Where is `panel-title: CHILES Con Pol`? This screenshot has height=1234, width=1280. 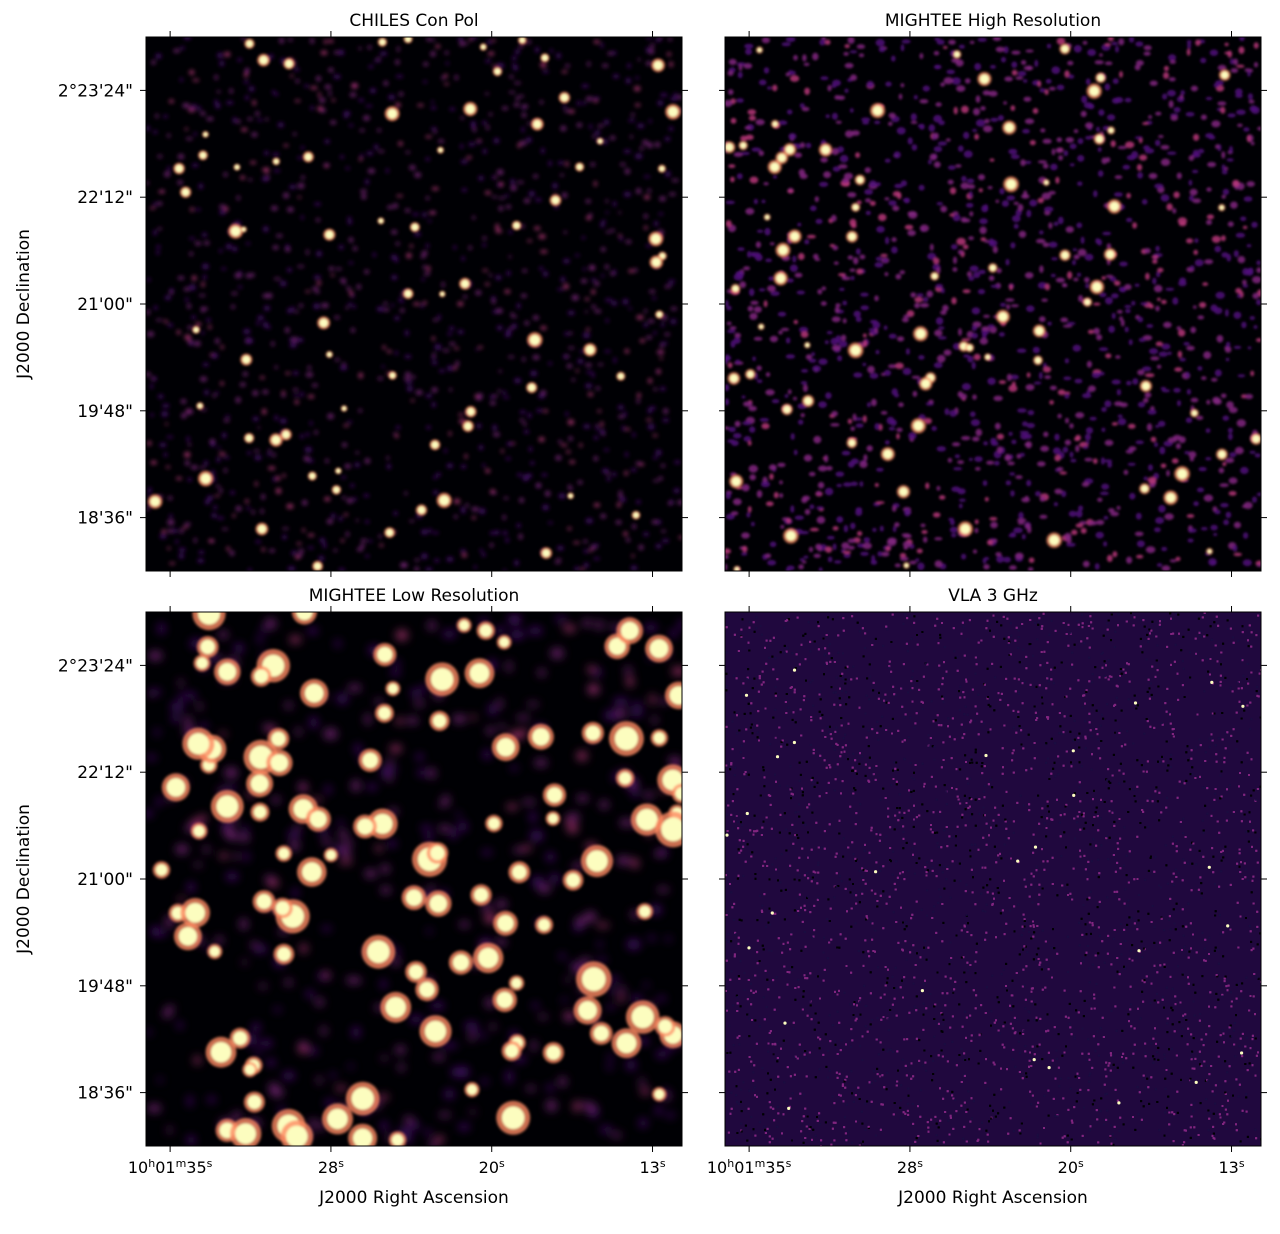
panel-title: CHILES Con Pol is located at coordinates (413, 21).